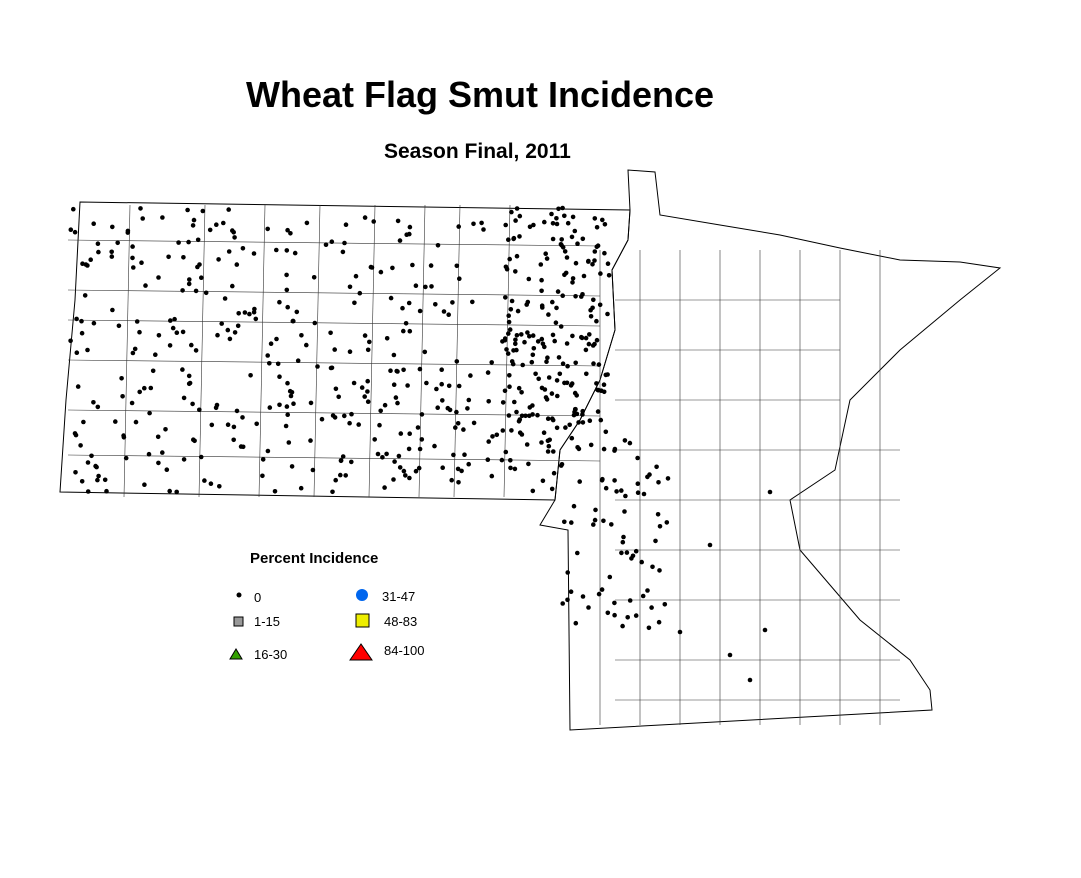 The height and width of the screenshot is (878, 1081). What do you see at coordinates (267, 621) in the screenshot?
I see `legend-label: 1-15` at bounding box center [267, 621].